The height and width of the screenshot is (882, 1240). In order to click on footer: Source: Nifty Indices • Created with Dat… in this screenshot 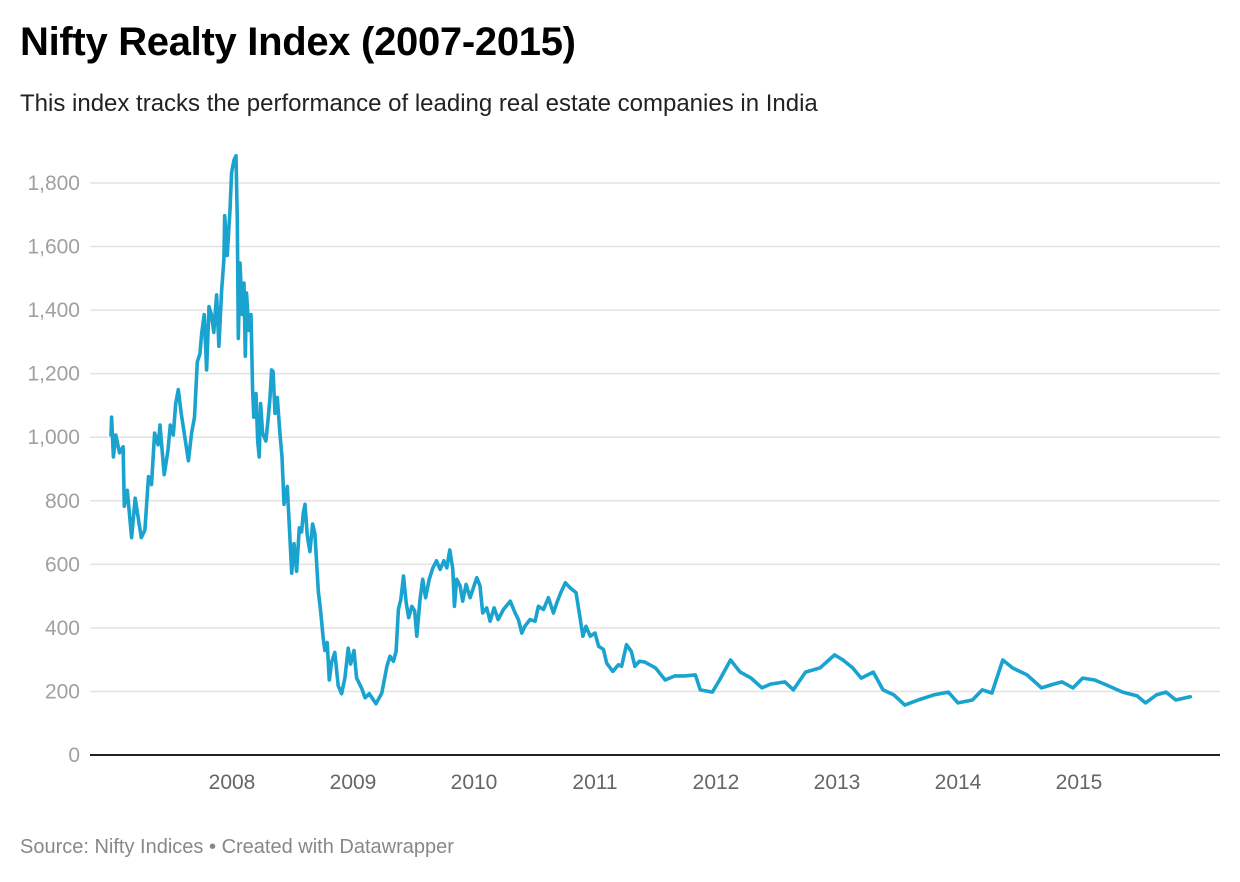, I will do `click(237, 847)`.